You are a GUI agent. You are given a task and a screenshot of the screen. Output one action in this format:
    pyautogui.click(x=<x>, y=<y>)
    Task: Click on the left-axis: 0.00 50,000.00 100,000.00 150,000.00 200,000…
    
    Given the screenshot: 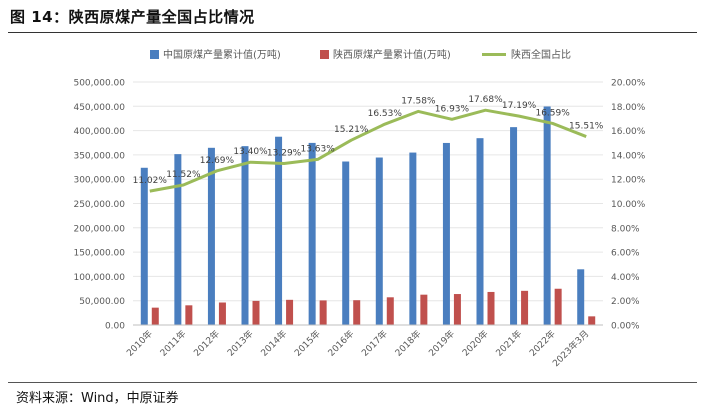 What is the action you would take?
    pyautogui.click(x=99, y=205)
    